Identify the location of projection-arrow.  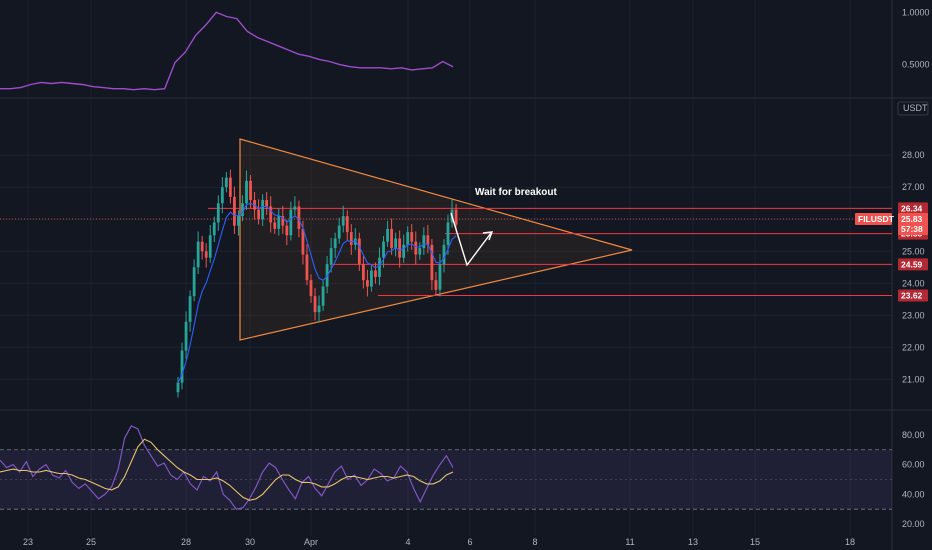
(471, 239).